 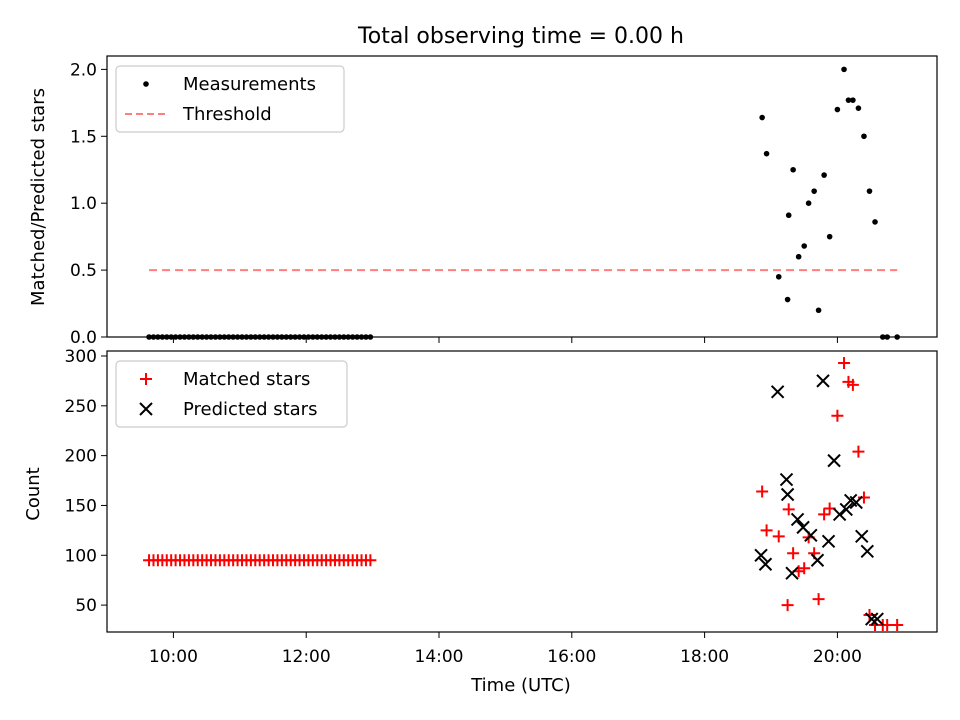 I want to click on legend-measurements-label: Measurements, so click(x=249, y=84).